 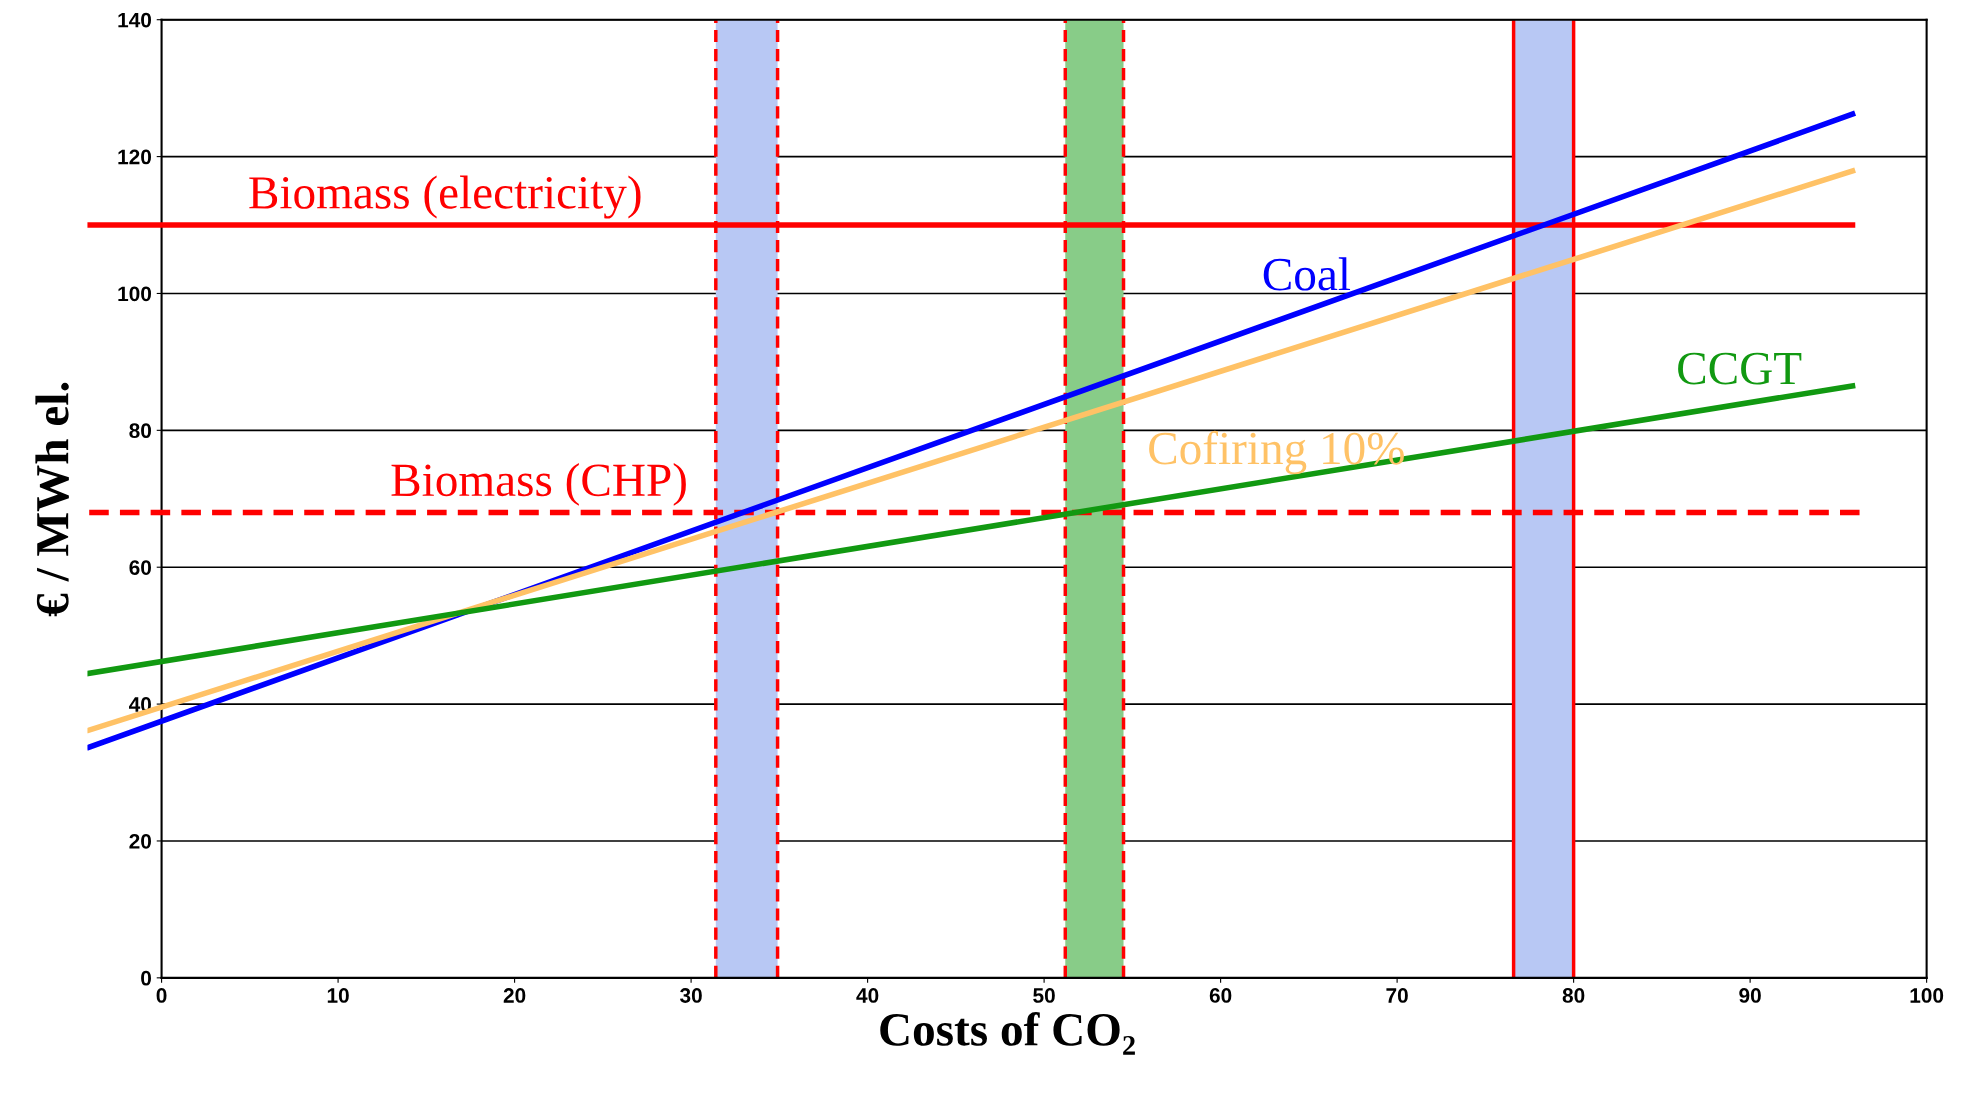 What do you see at coordinates (1397, 995) in the screenshot?
I see `x-tick-label: 70` at bounding box center [1397, 995].